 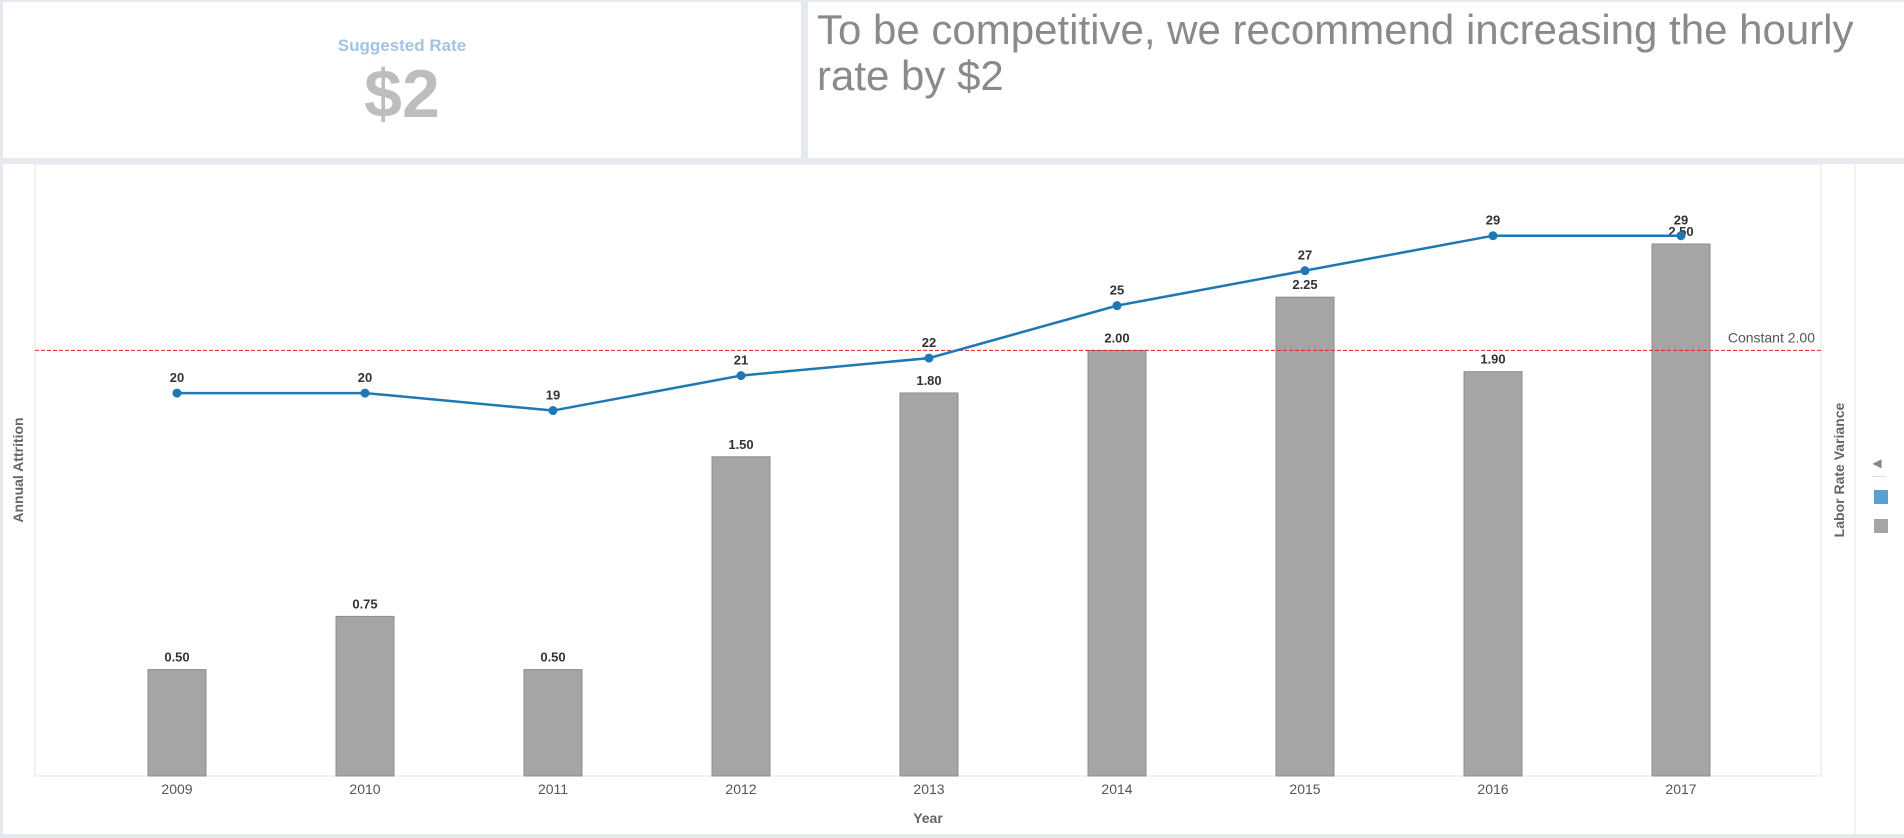 What do you see at coordinates (553, 723) in the screenshot?
I see `bar-2011` at bounding box center [553, 723].